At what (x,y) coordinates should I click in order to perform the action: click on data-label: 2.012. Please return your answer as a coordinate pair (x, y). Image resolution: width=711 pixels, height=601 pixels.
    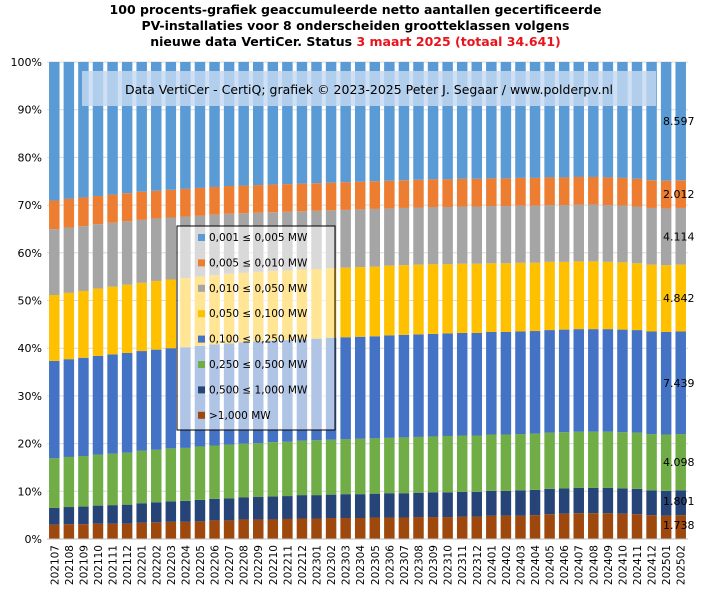
    Looking at the image, I should click on (679, 194).